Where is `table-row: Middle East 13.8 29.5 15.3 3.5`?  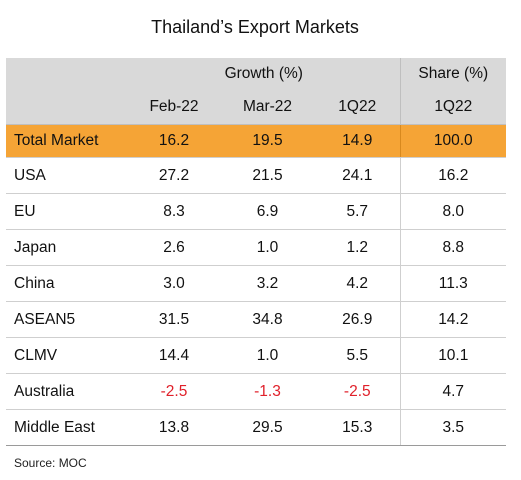 table-row: Middle East 13.8 29.5 15.3 3.5 is located at coordinates (256, 427).